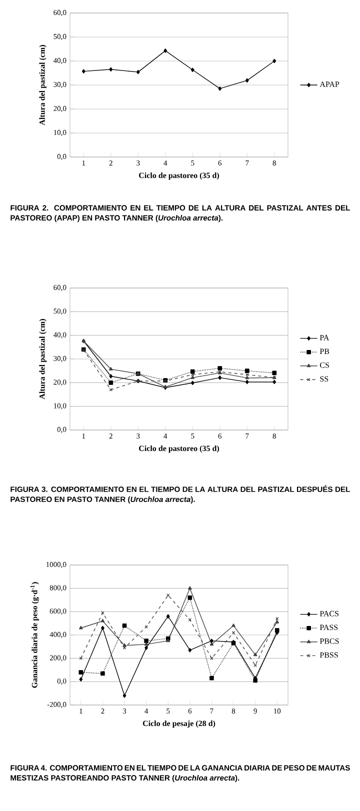 The image size is (360, 811). Describe the element at coordinates (329, 627) in the screenshot. I see `legend-label: PASS` at that location.